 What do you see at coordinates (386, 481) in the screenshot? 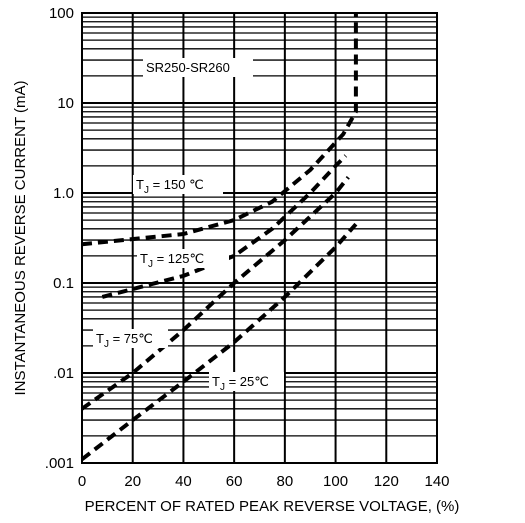
I see `x-tick-label: 120` at bounding box center [386, 481].